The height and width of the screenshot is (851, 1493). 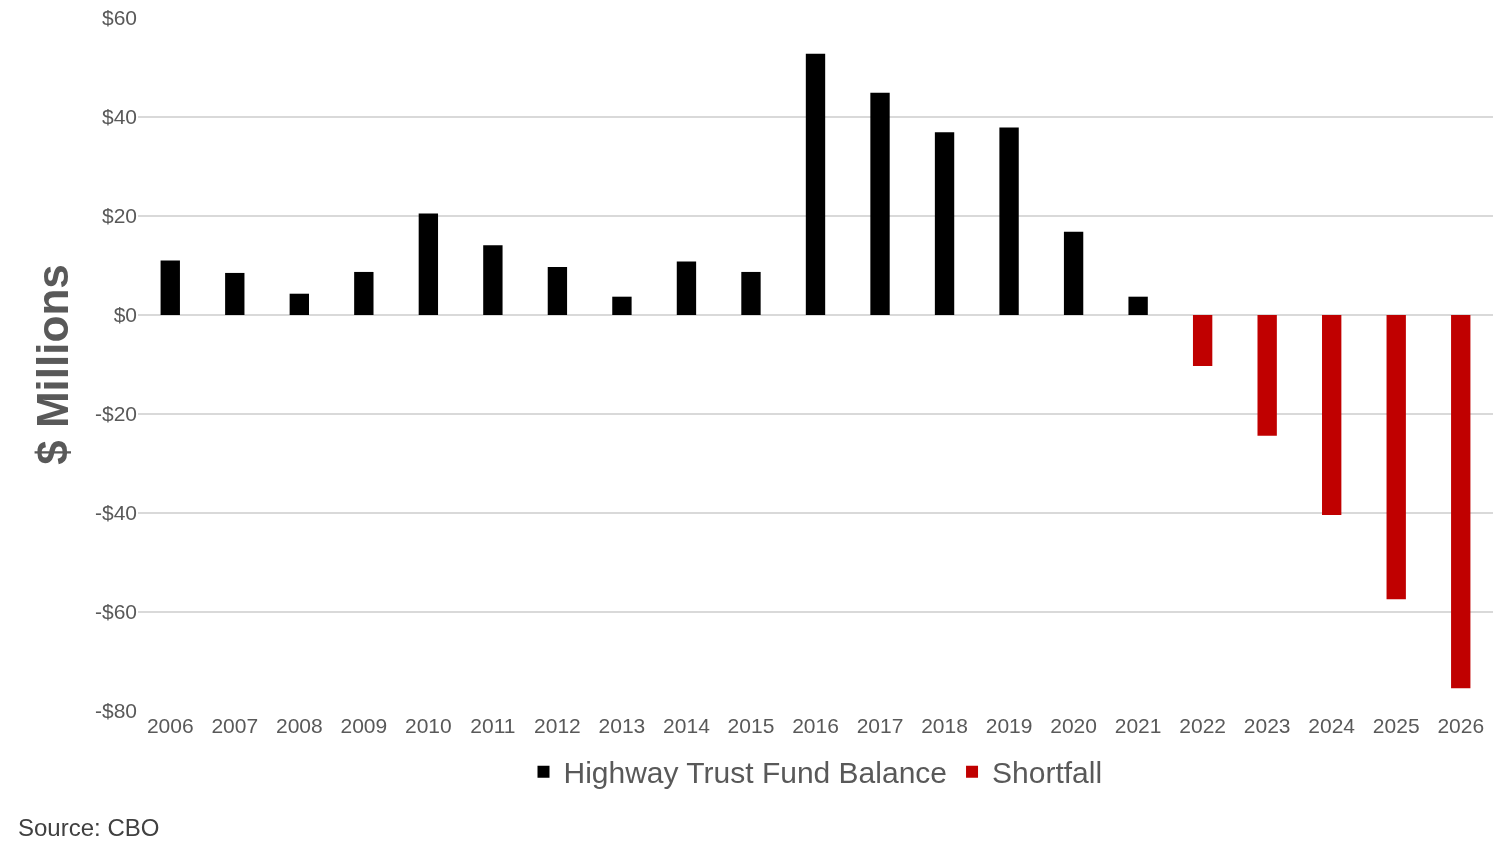 What do you see at coordinates (119, 216) in the screenshot?
I see `y-tick-label: $20` at bounding box center [119, 216].